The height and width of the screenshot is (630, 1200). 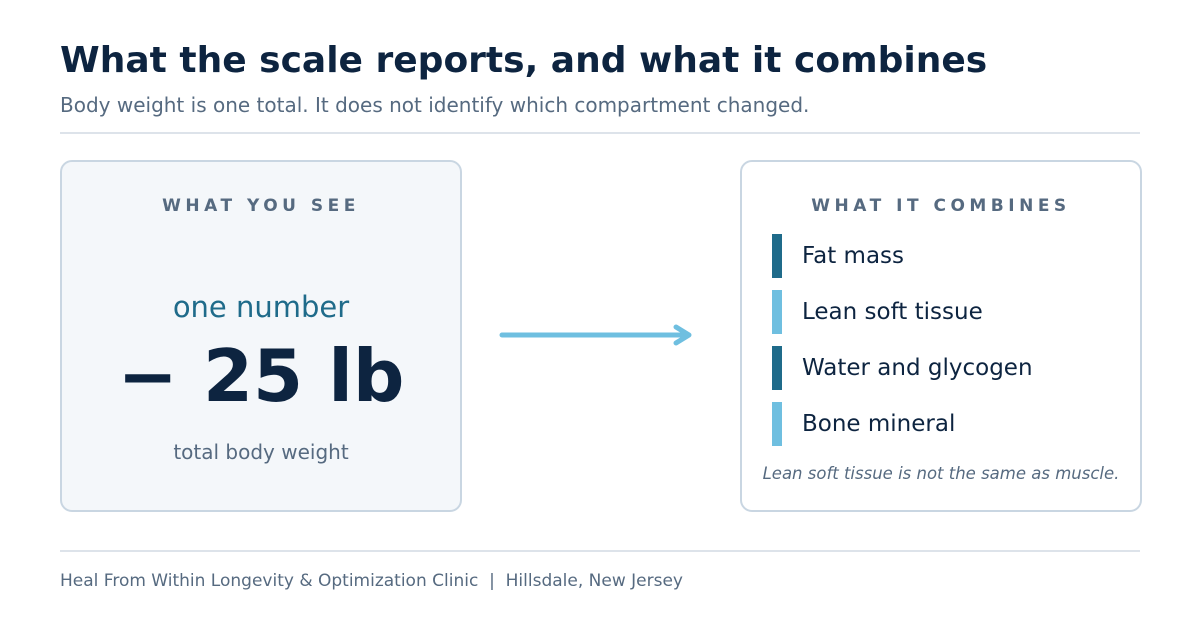 I want to click on card-heading: WHAT YOU SEE, so click(x=261, y=206).